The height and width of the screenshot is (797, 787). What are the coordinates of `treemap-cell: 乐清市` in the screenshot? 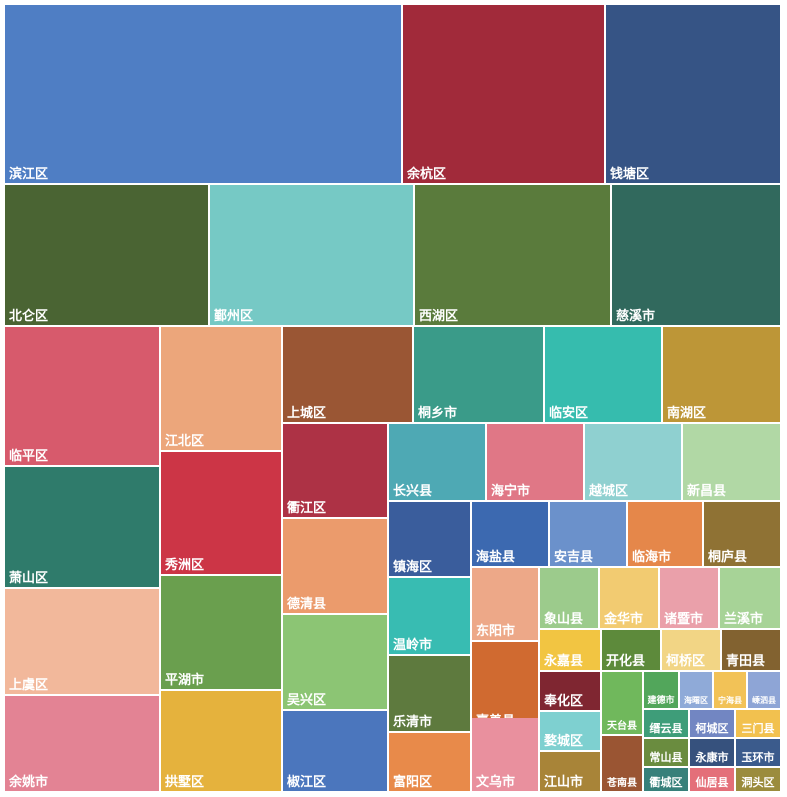 It's located at (429, 693).